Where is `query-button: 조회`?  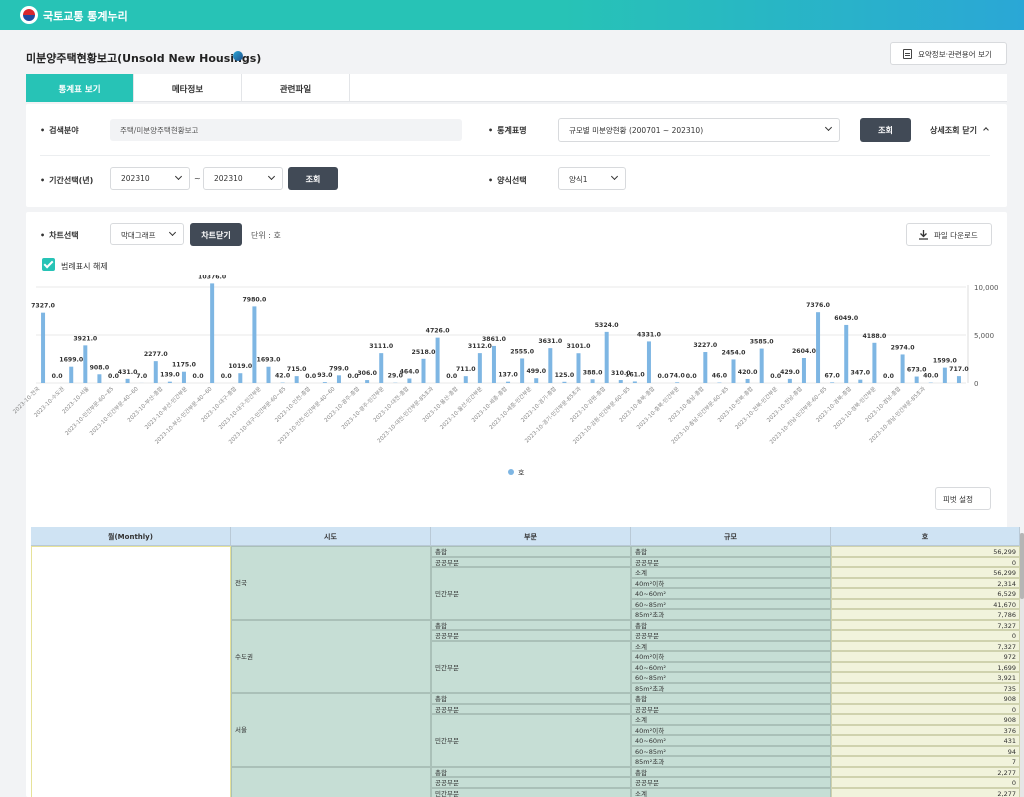
query-button: 조회 is located at coordinates (885, 130).